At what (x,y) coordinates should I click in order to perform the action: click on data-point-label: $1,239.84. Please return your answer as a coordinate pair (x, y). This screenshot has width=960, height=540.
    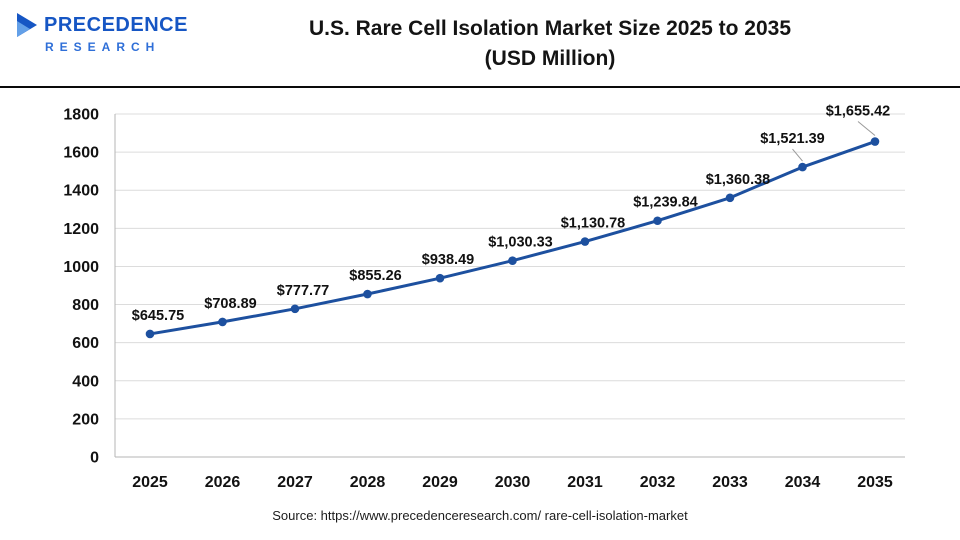
    Looking at the image, I should click on (665, 203).